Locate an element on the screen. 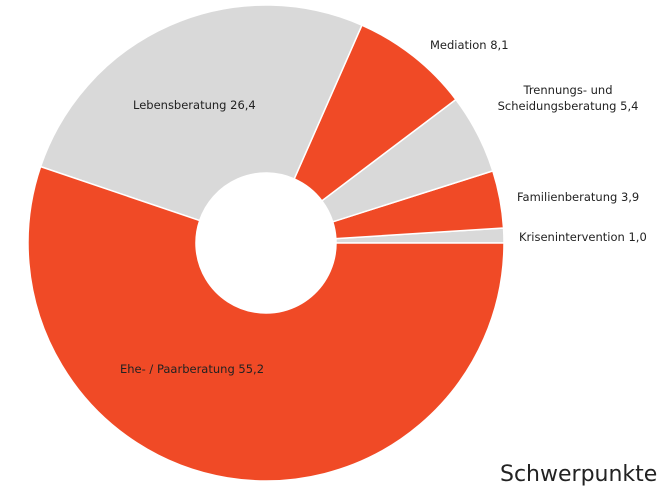 The width and height of the screenshot is (671, 486). slice-label: Lebensberatung 26,4 is located at coordinates (194, 105).